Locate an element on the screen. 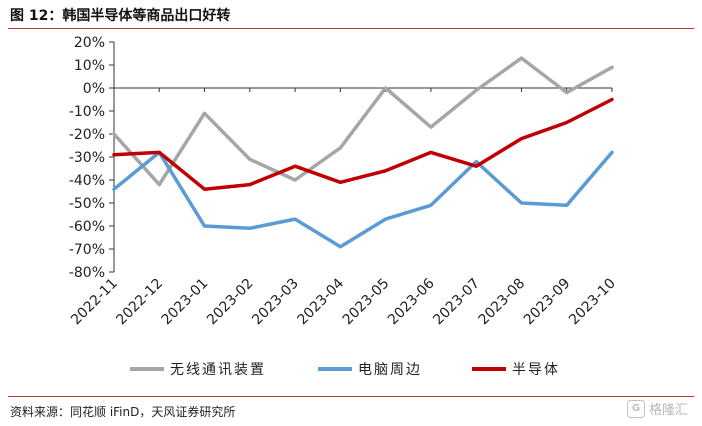 This screenshot has width=702, height=426. y-axis: 20% 10% 0% -10% -20% -30% -40% -50% -60% -70% -80% is located at coordinates (92, 158).